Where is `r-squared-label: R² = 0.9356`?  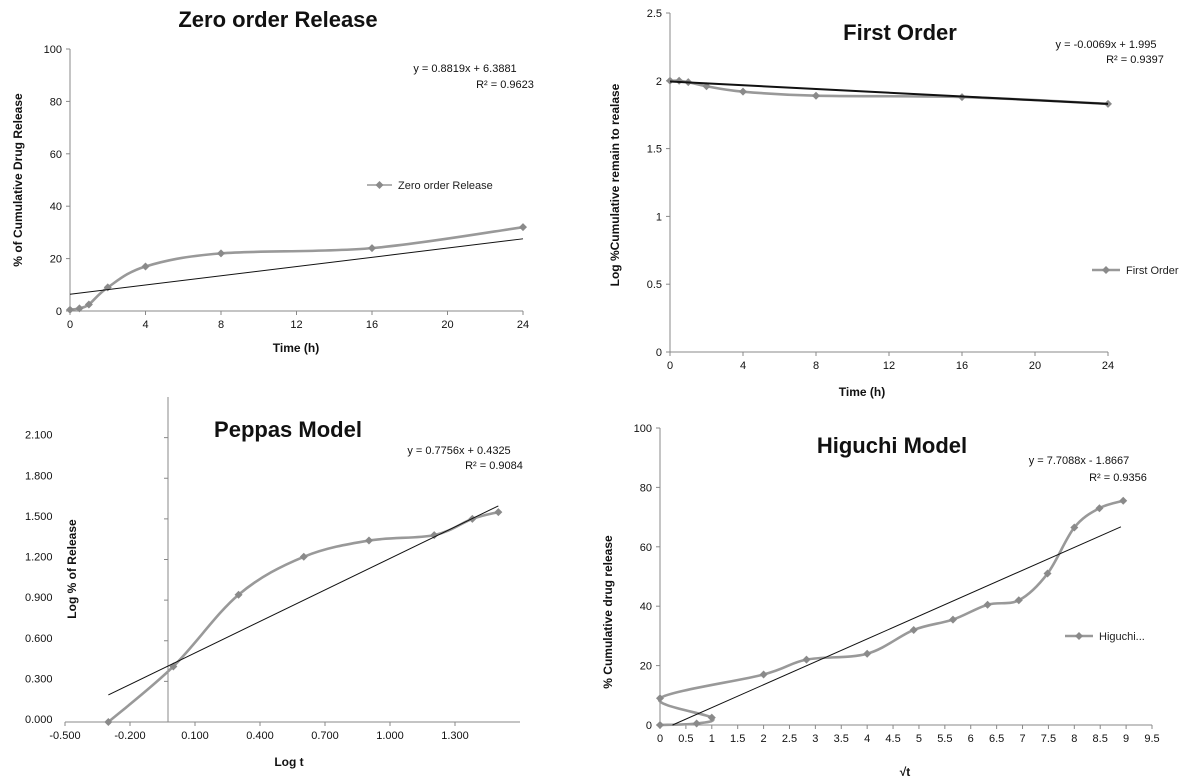
r-squared-label: R² = 0.9356 is located at coordinates (1118, 478).